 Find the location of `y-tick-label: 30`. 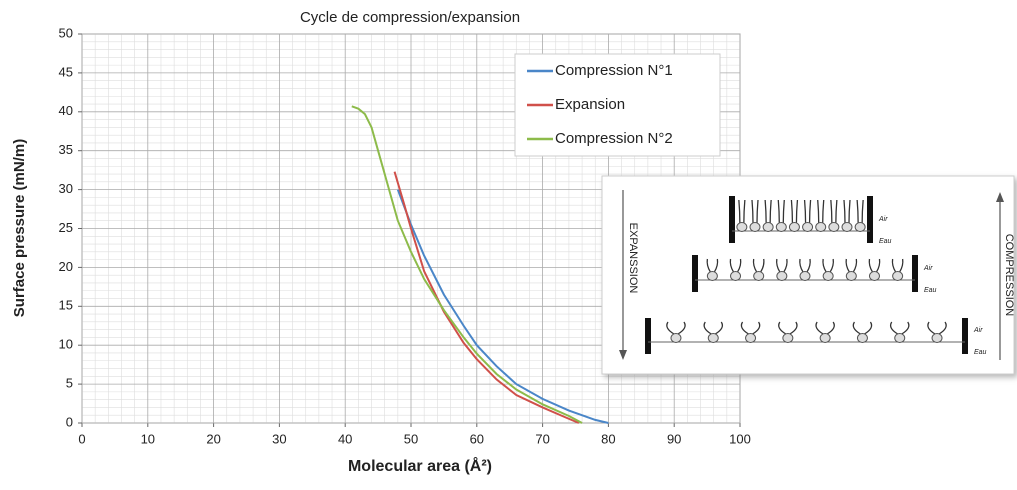

y-tick-label: 30 is located at coordinates (66, 188).